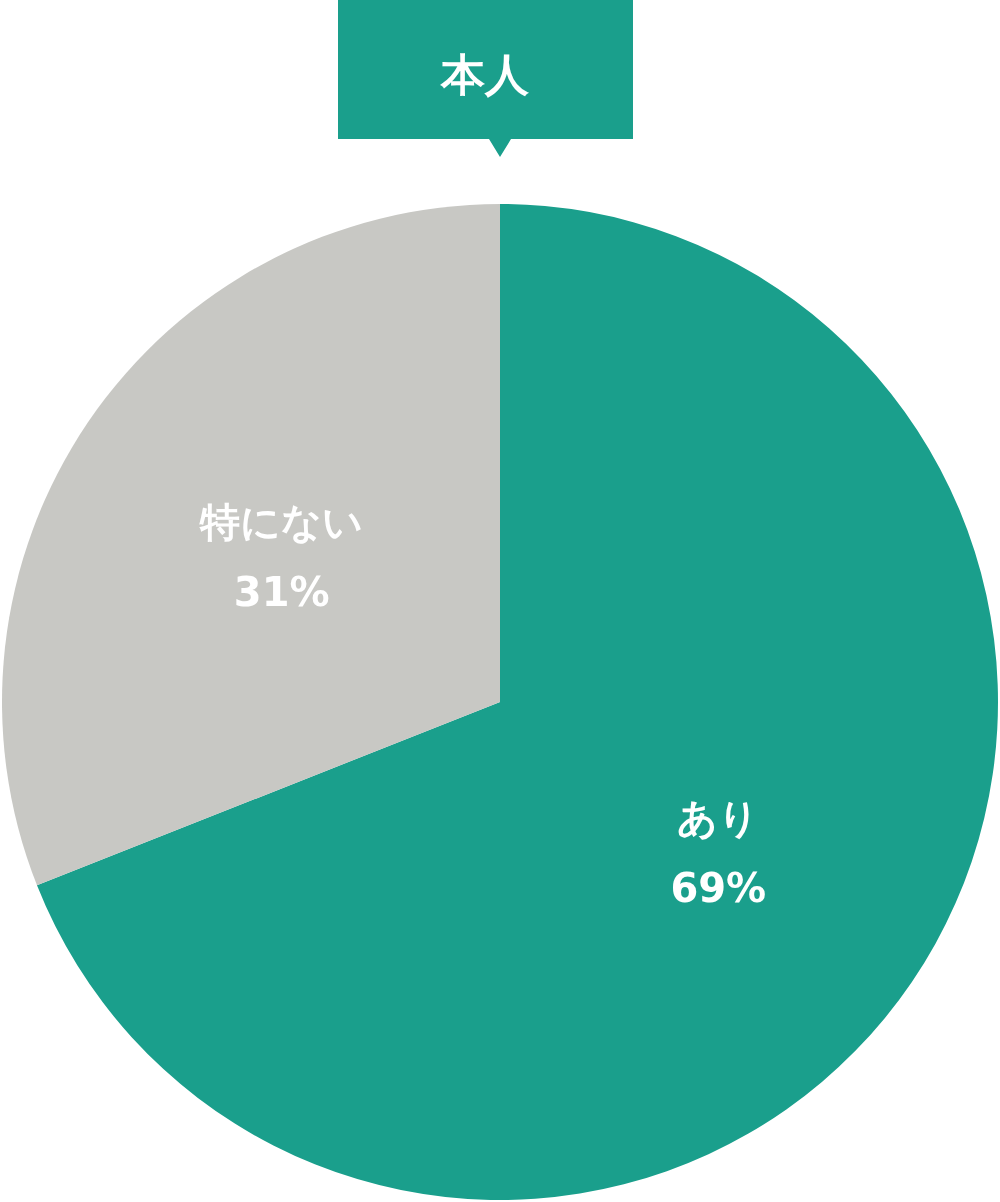  I want to click on slice-label: あり, so click(718, 818).